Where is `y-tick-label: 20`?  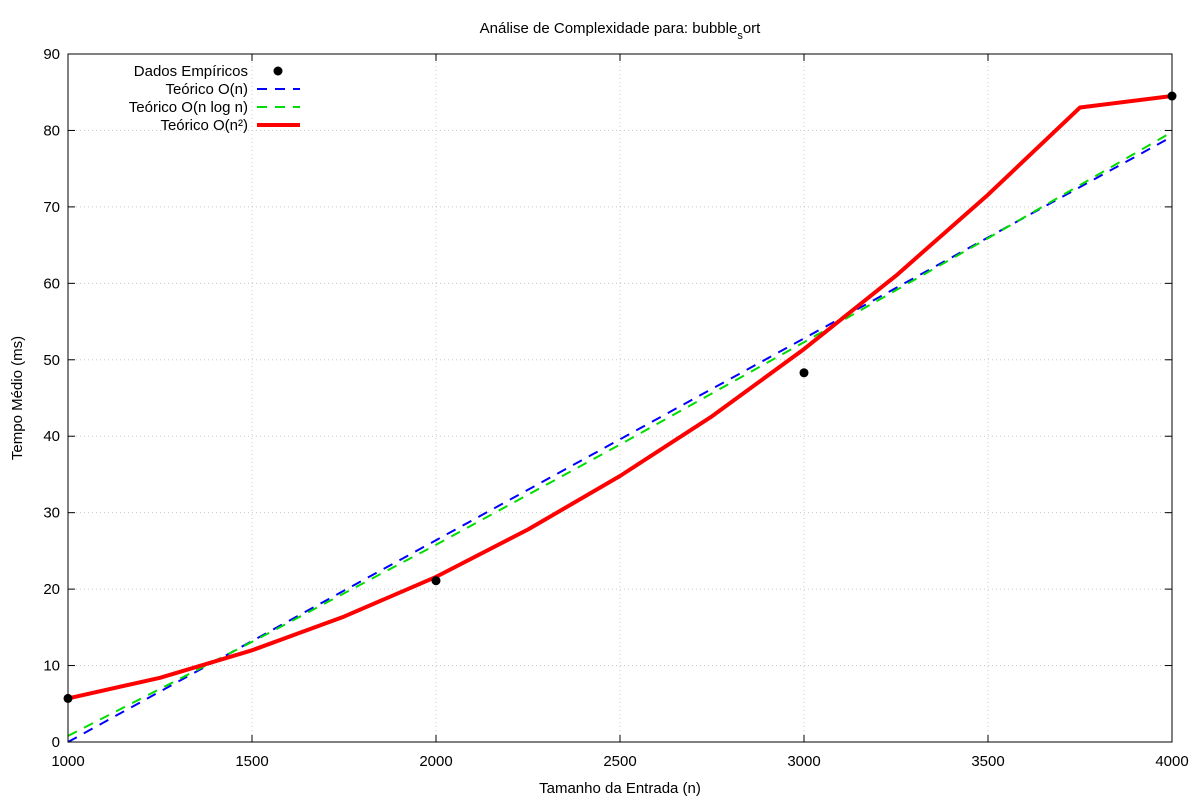 y-tick-label: 20 is located at coordinates (51, 589).